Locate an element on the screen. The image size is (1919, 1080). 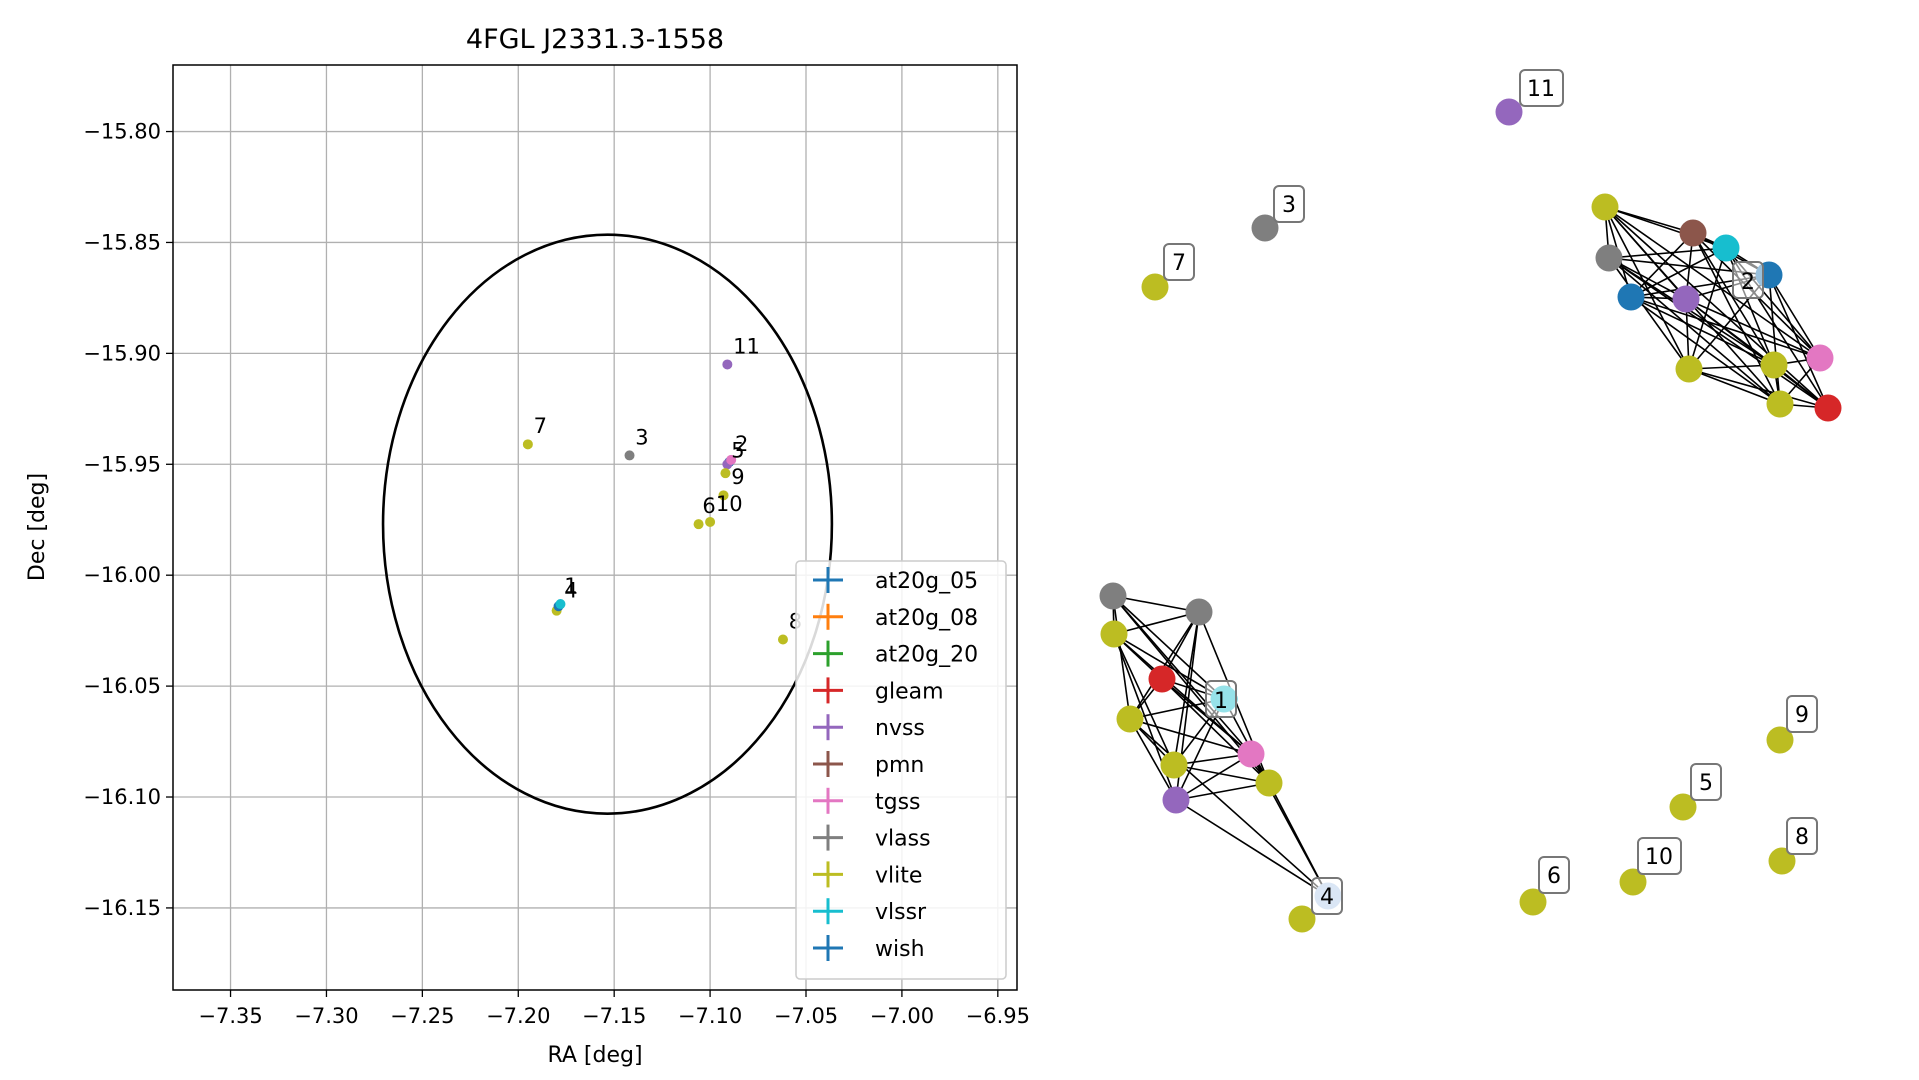
legend-label: gleam is located at coordinates (909, 691).